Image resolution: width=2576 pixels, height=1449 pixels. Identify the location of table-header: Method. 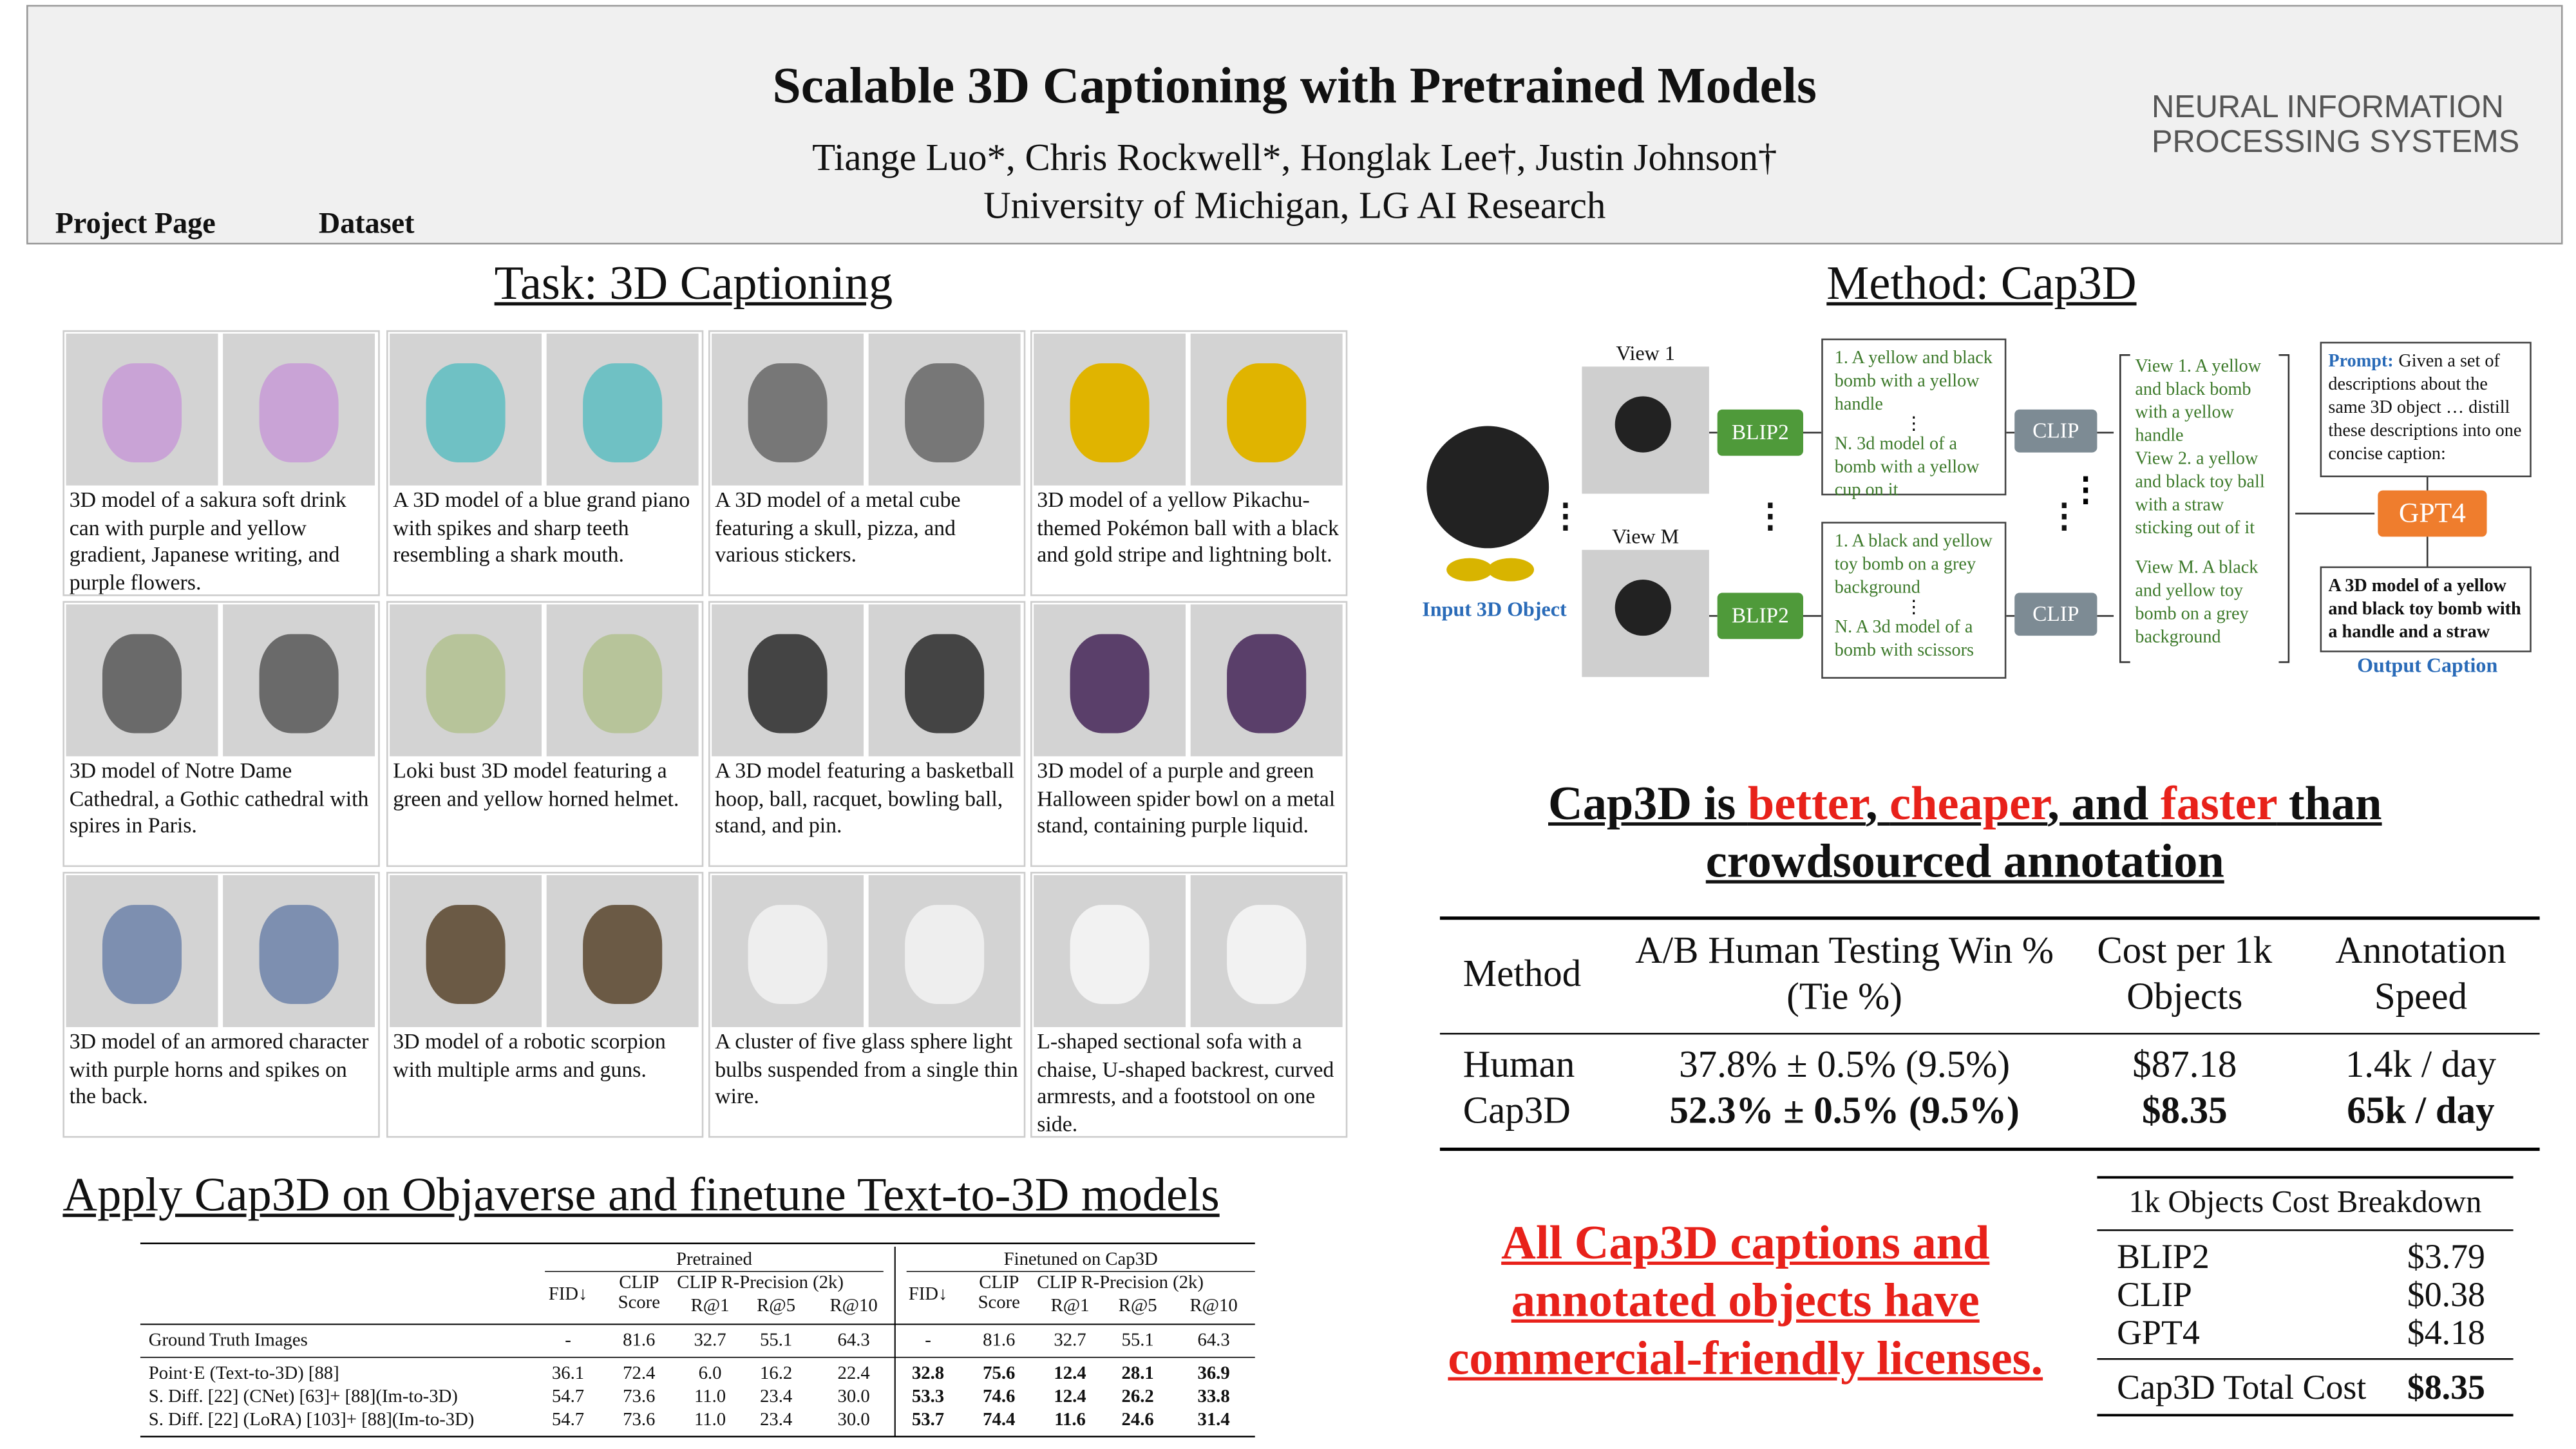
(1523, 973).